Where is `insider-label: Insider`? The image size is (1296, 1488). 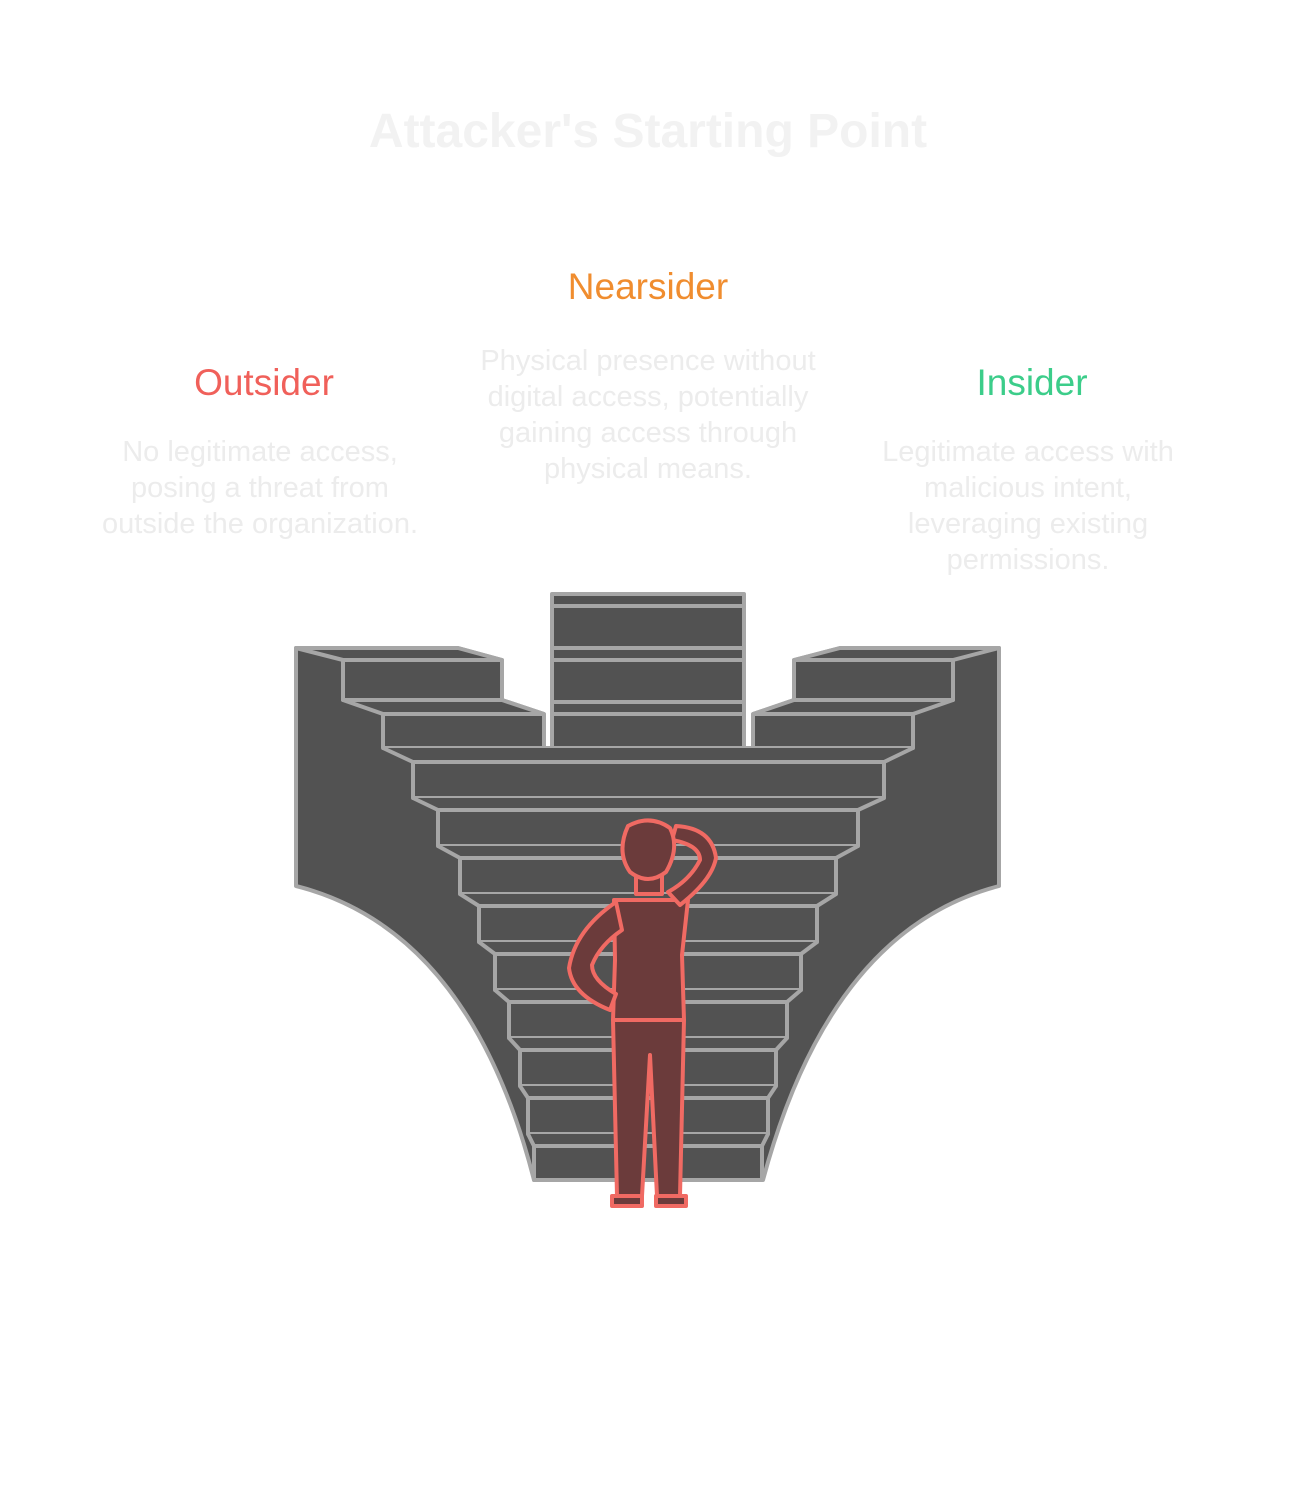 insider-label: Insider is located at coordinates (1032, 382).